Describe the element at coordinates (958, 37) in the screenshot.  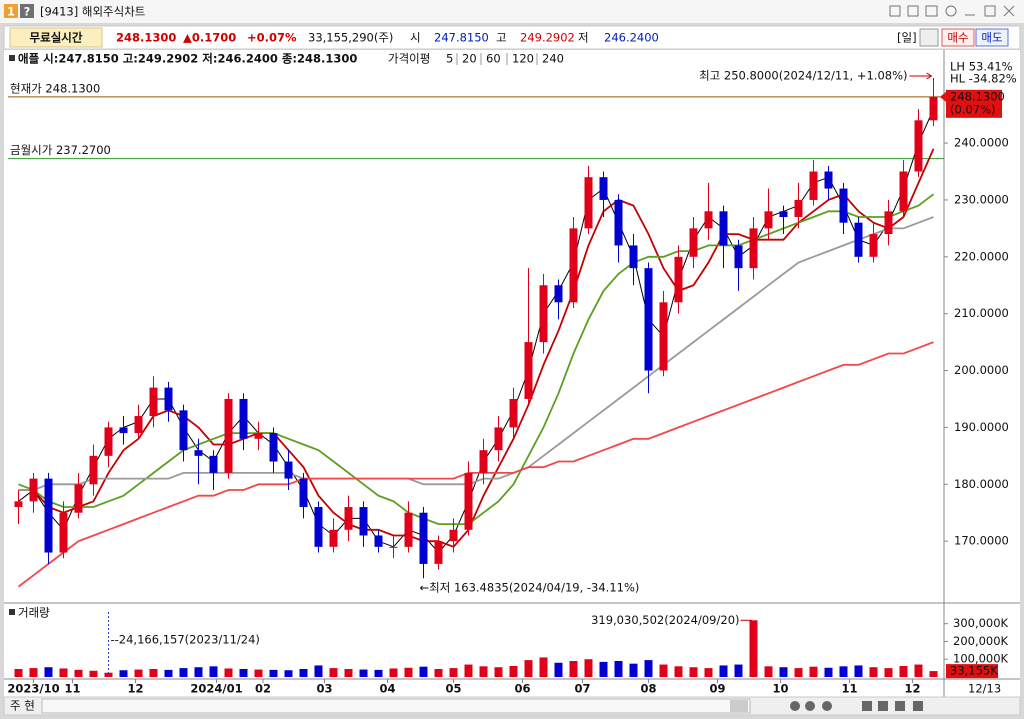
I see `buy-button` at that location.